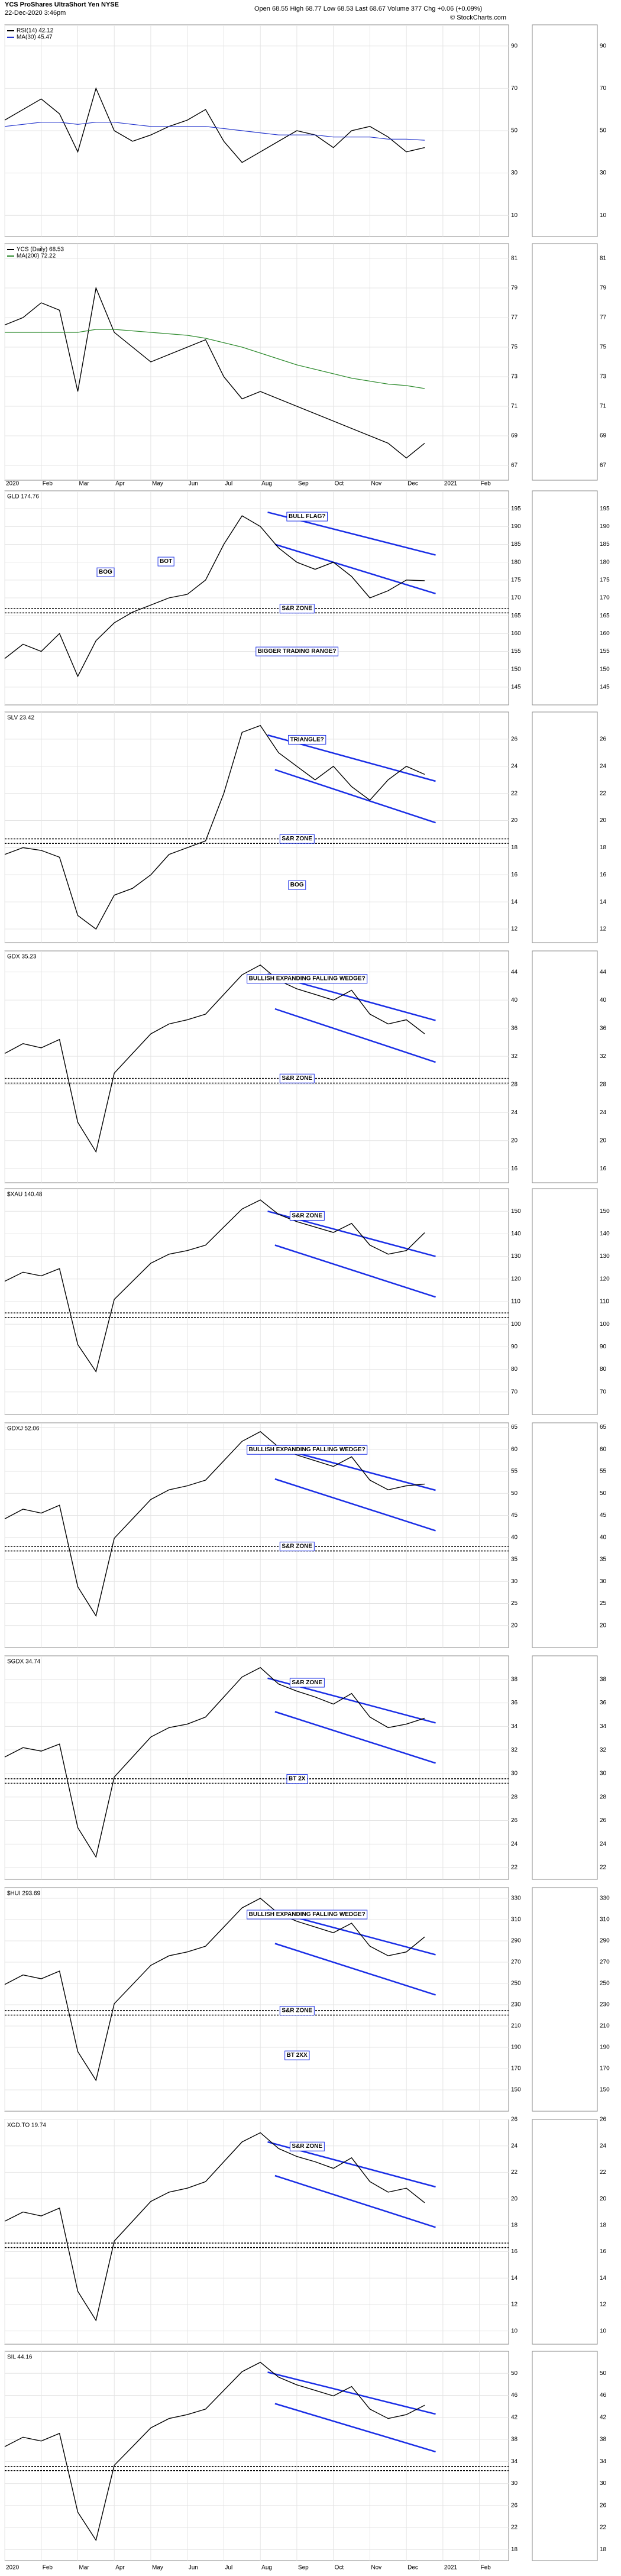  Describe the element at coordinates (603, 2374) in the screenshot. I see `side-tick-label: 50` at that location.